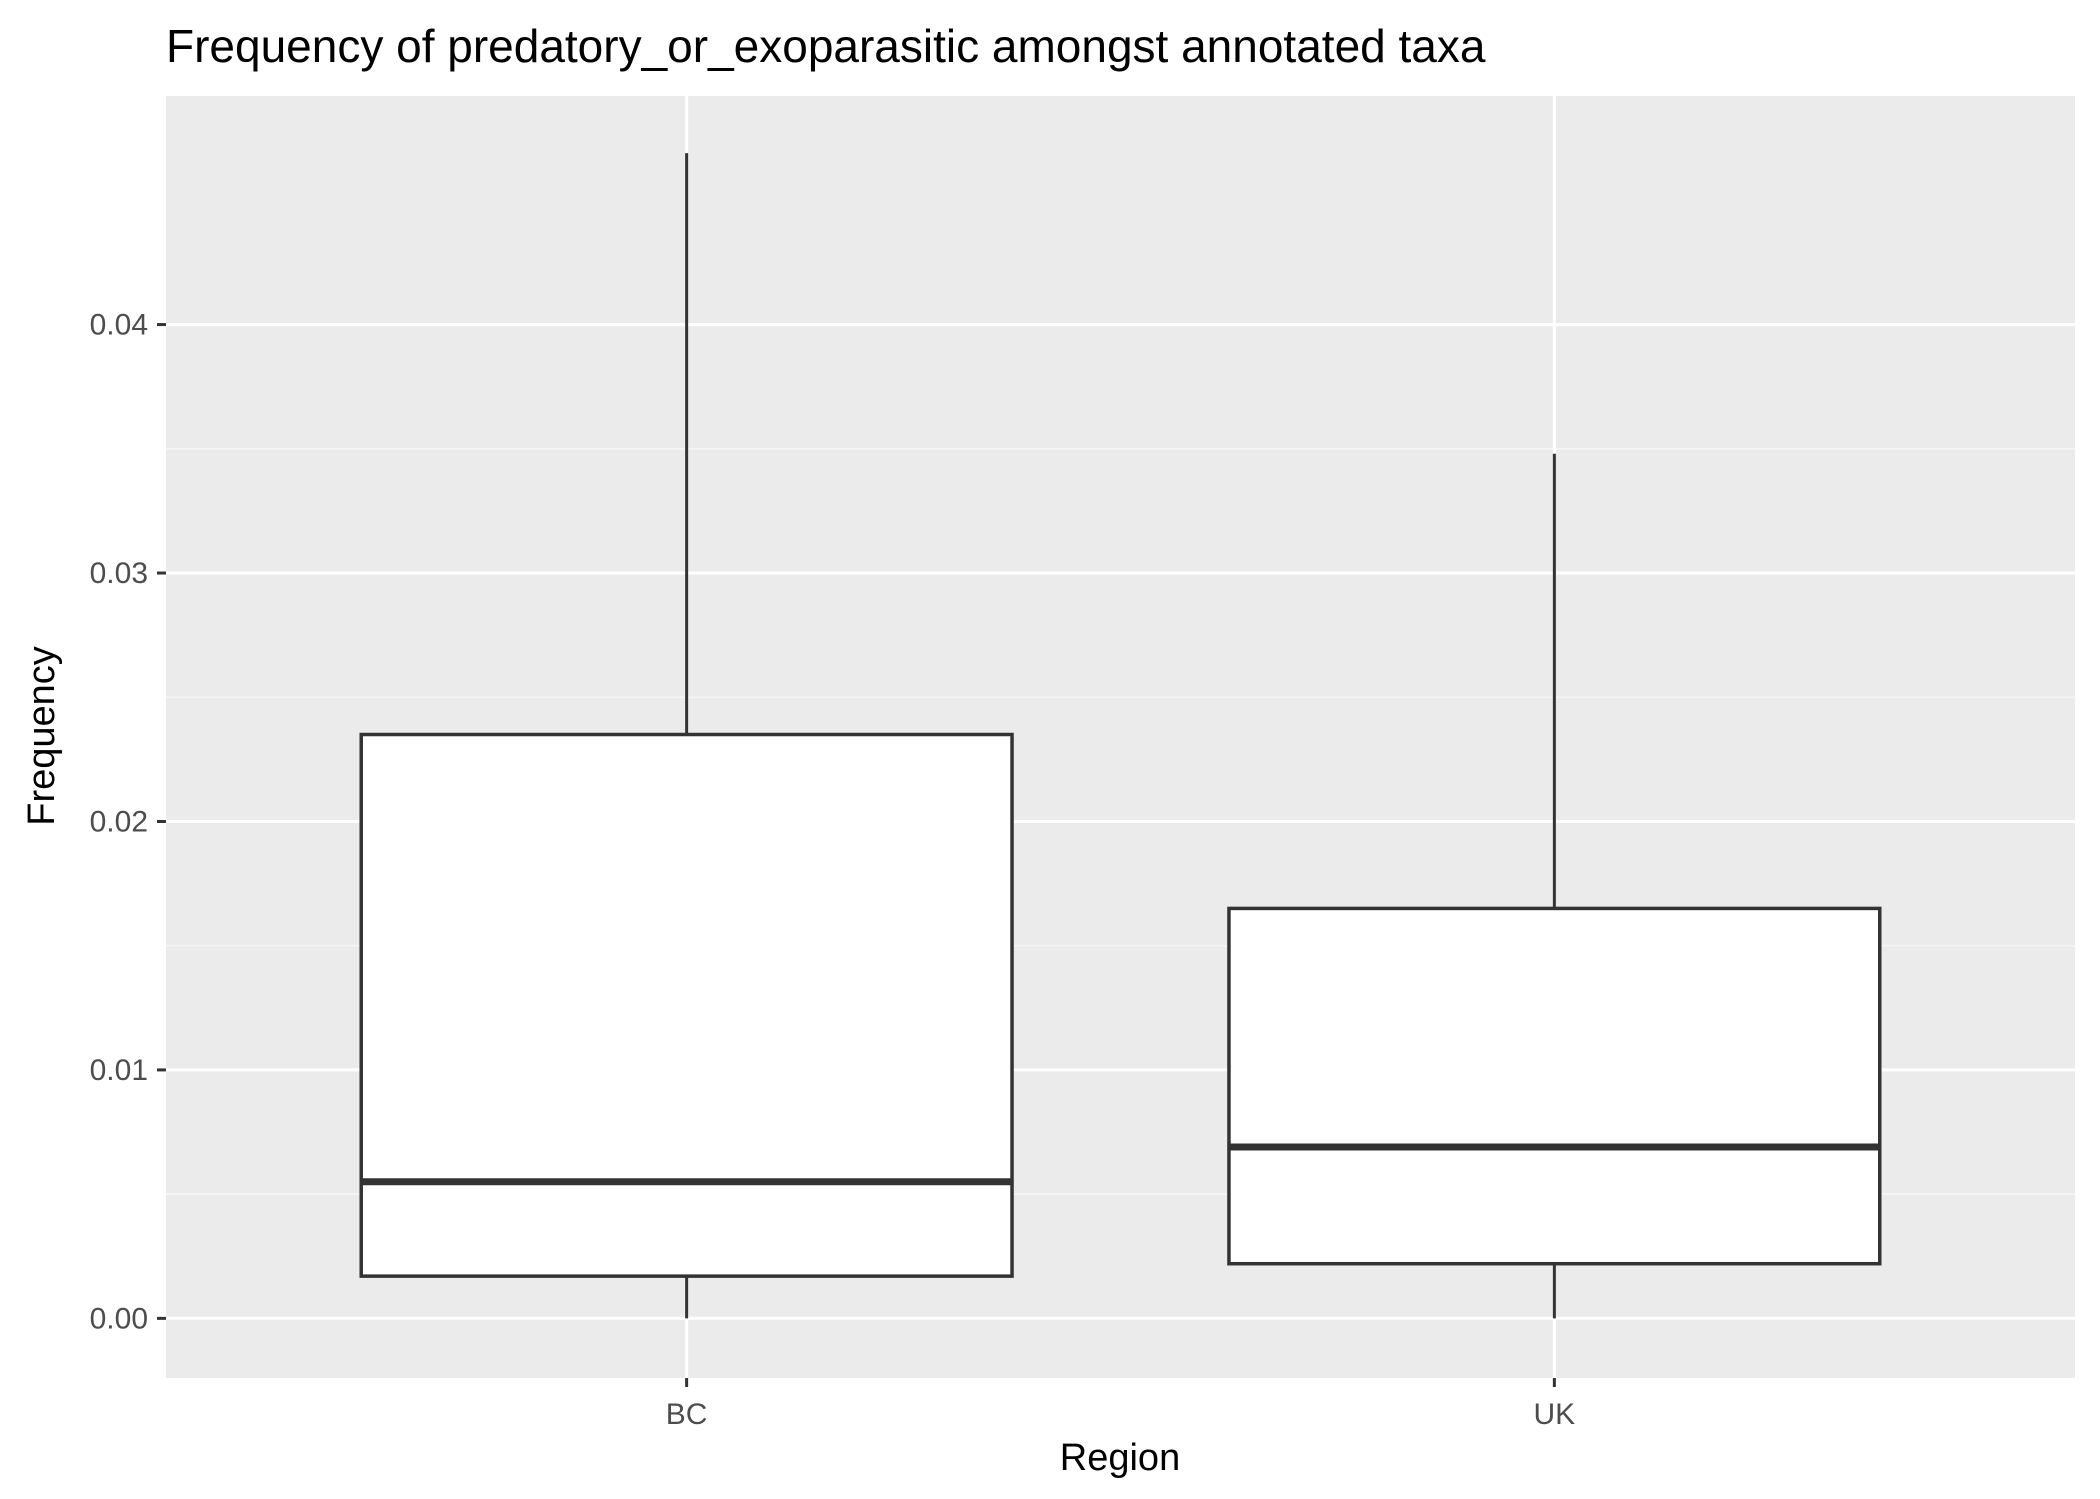 This screenshot has width=2100, height=1499. I want to click on y-tick-label: 0.00, so click(119, 1318).